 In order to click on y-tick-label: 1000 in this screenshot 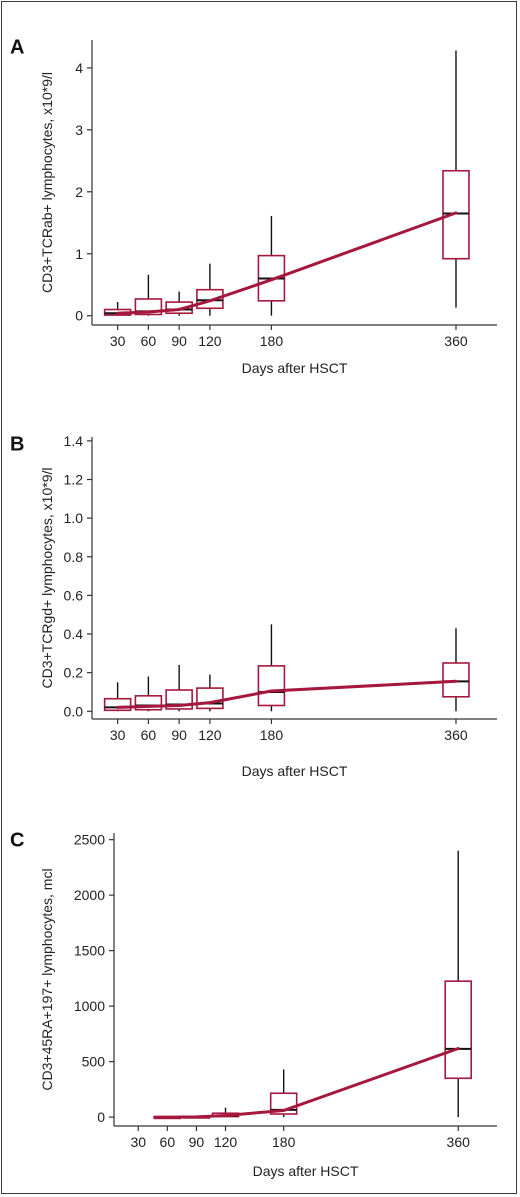, I will do `click(89, 1006)`.